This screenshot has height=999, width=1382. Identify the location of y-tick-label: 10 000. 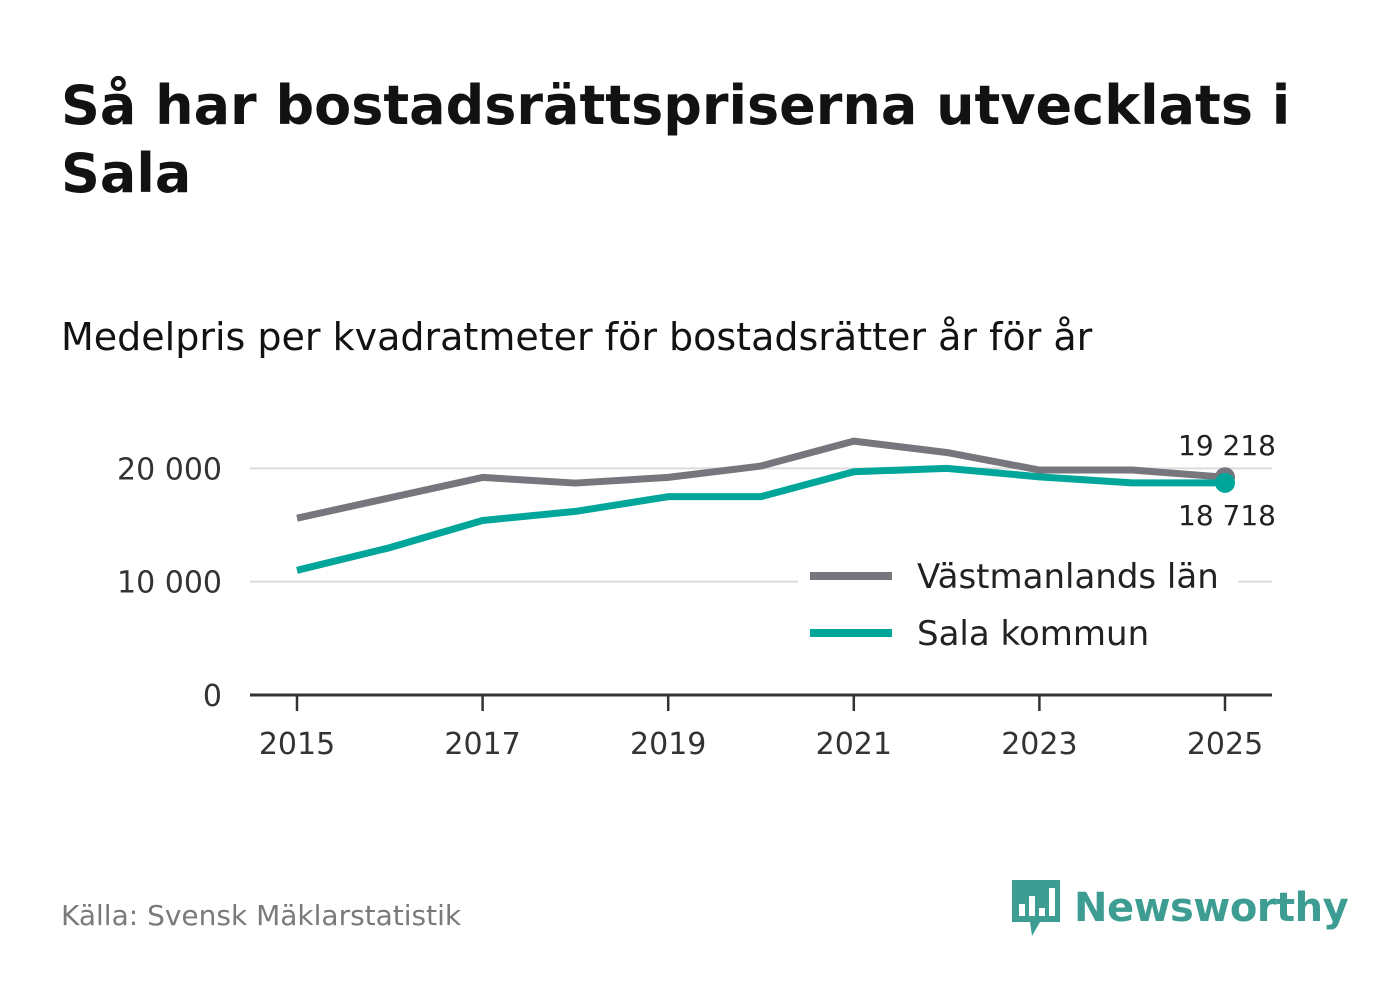
(169, 583).